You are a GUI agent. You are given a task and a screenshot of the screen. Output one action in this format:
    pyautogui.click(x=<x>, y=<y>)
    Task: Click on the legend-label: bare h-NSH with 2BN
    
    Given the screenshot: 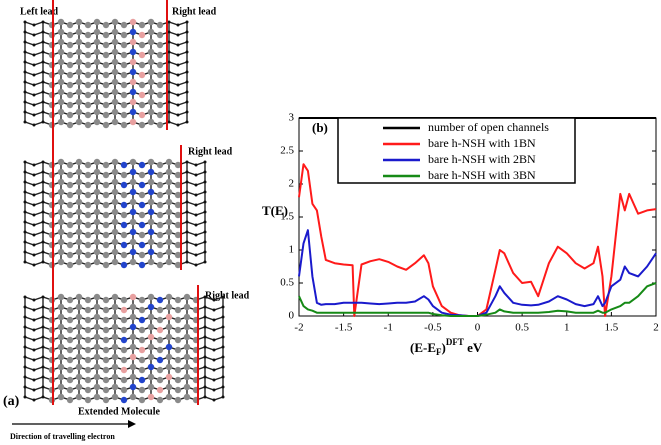 What is the action you would take?
    pyautogui.click(x=482, y=159)
    